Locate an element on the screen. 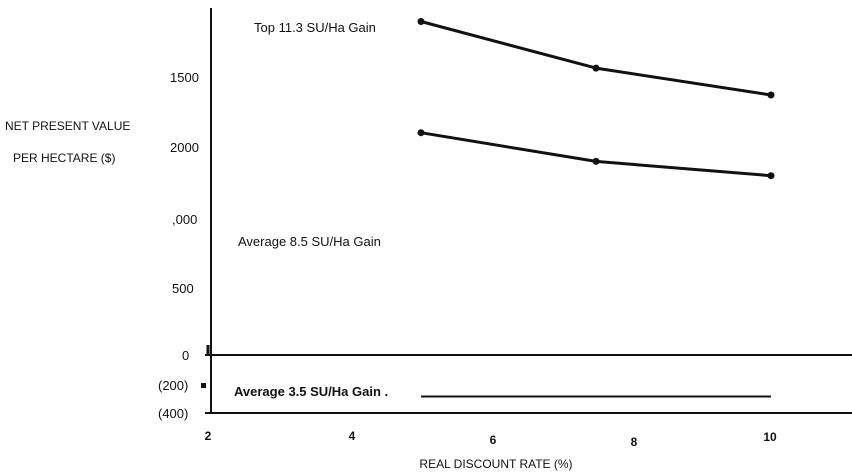 The image size is (852, 475). x-tick-label: 6 is located at coordinates (493, 440).